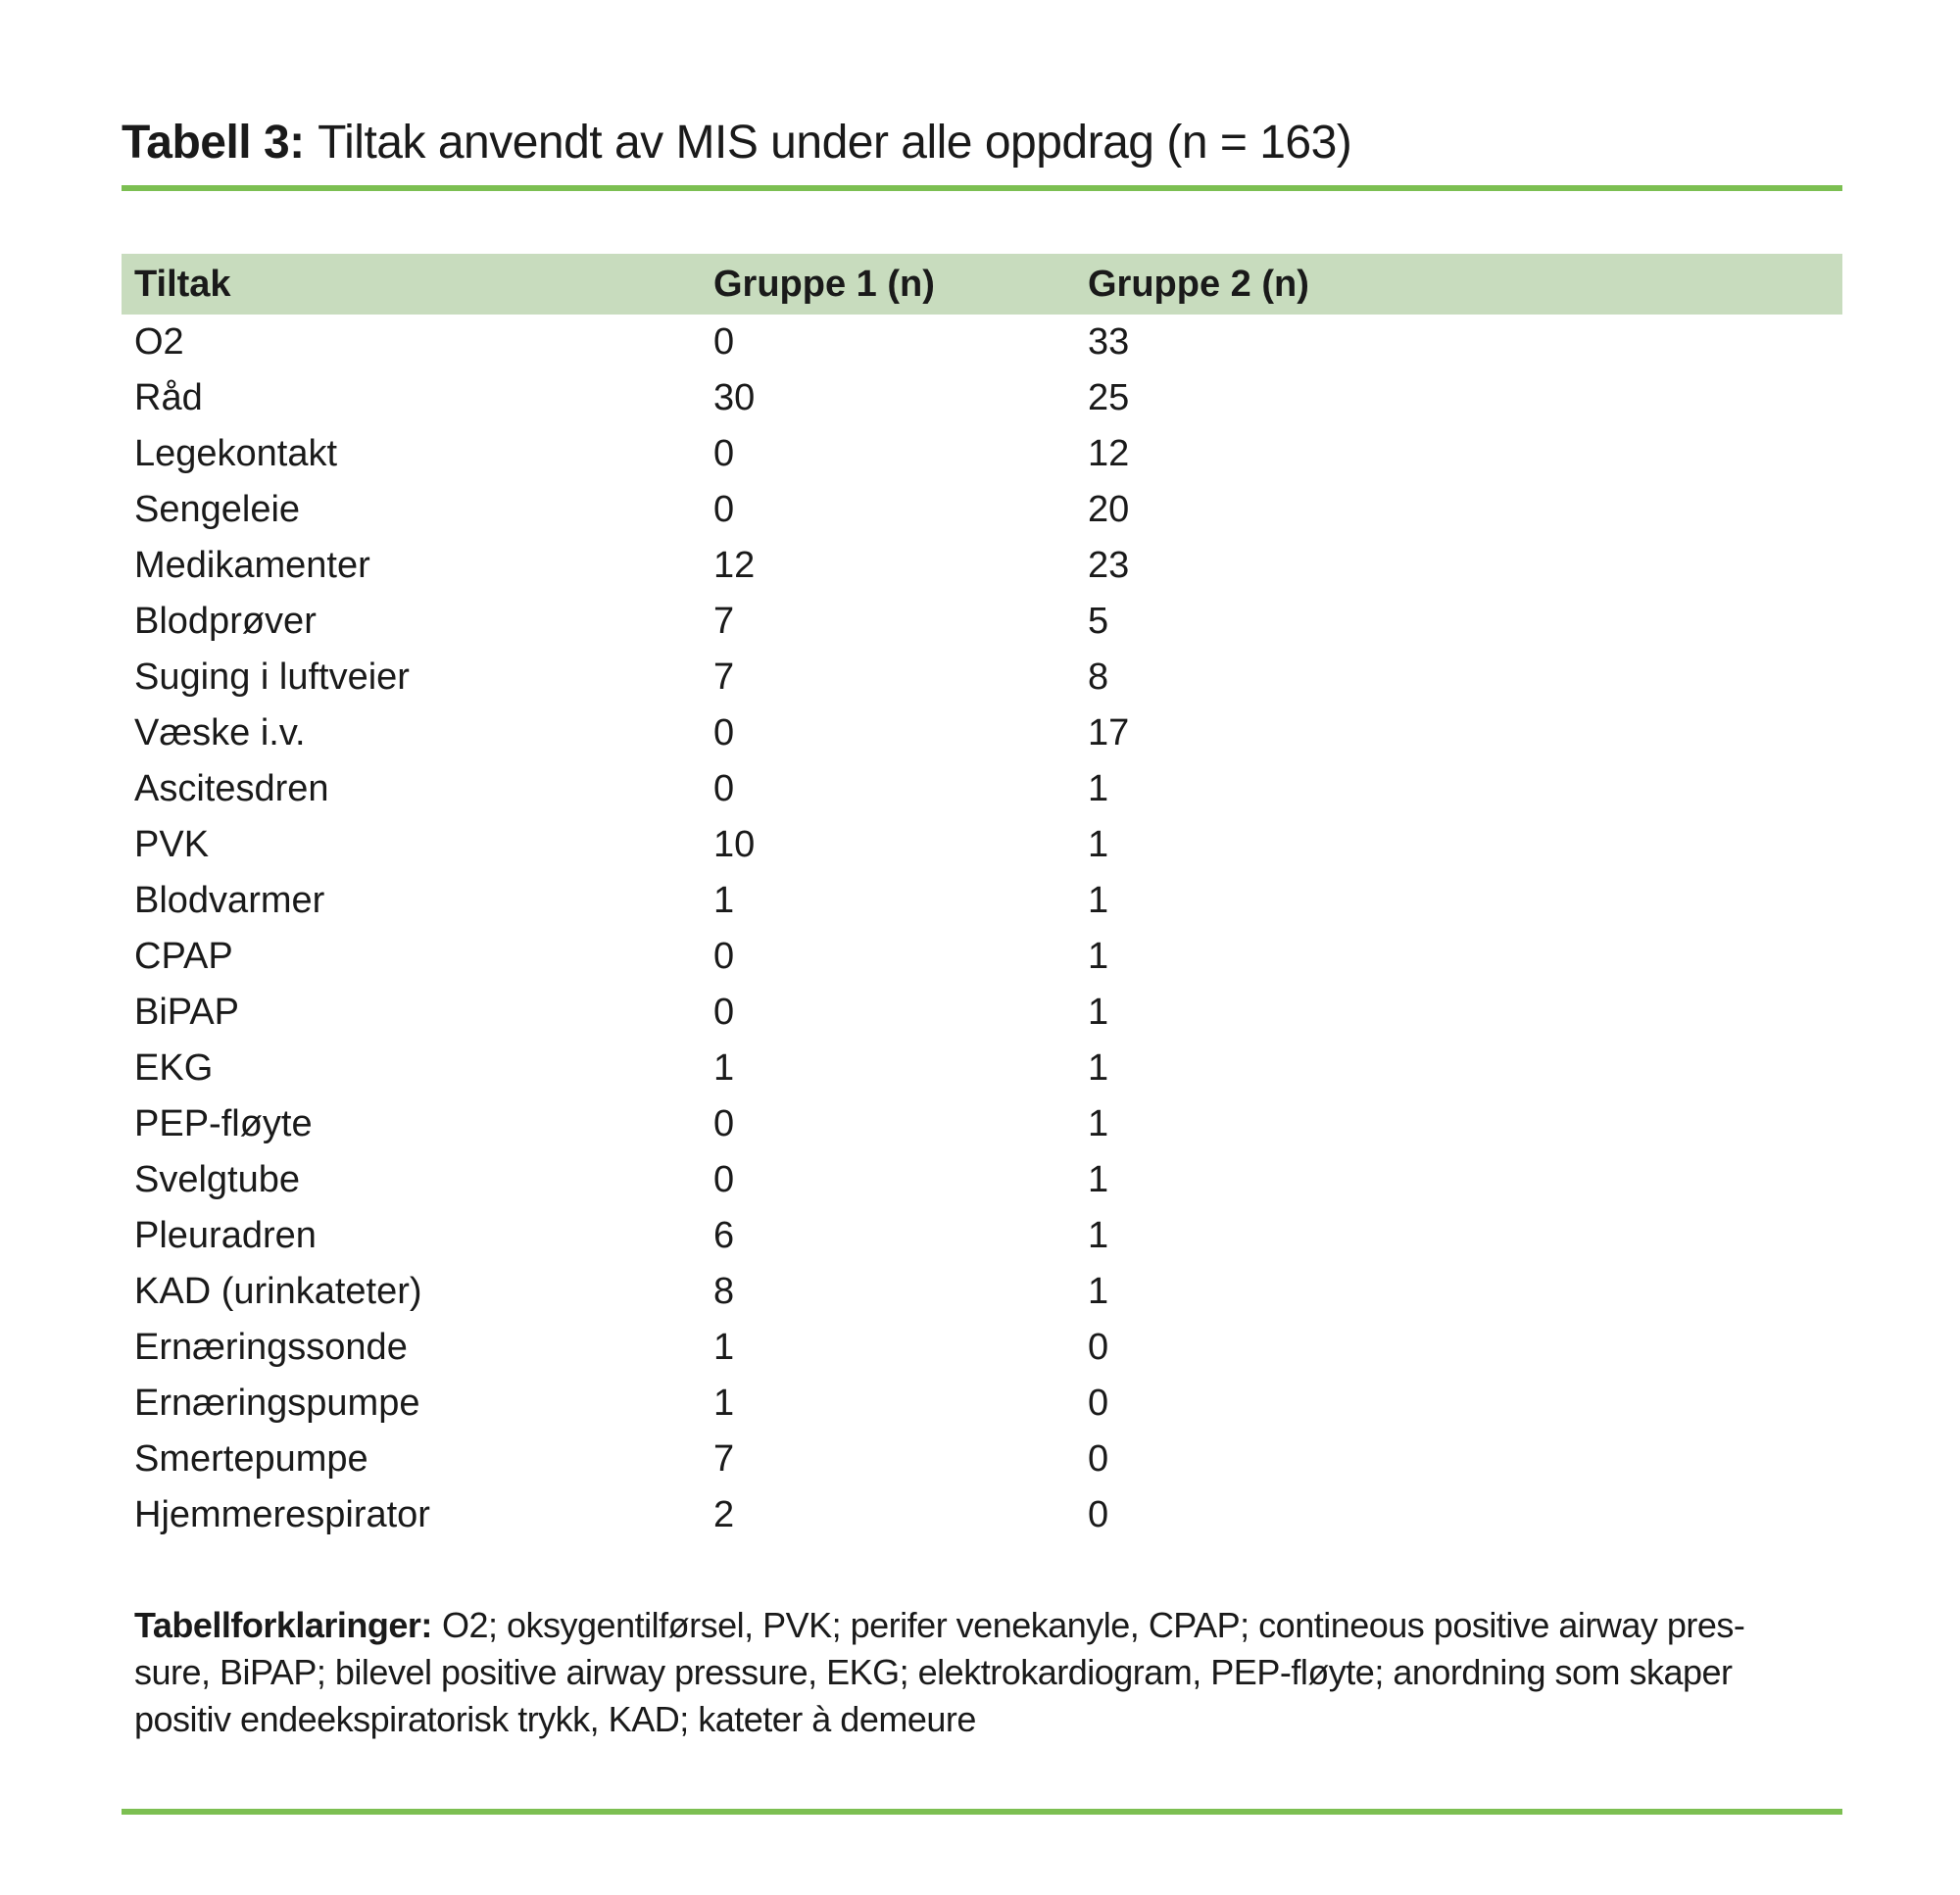  What do you see at coordinates (220, 733) in the screenshot?
I see `cell-tiltak: Væske i.v.` at bounding box center [220, 733].